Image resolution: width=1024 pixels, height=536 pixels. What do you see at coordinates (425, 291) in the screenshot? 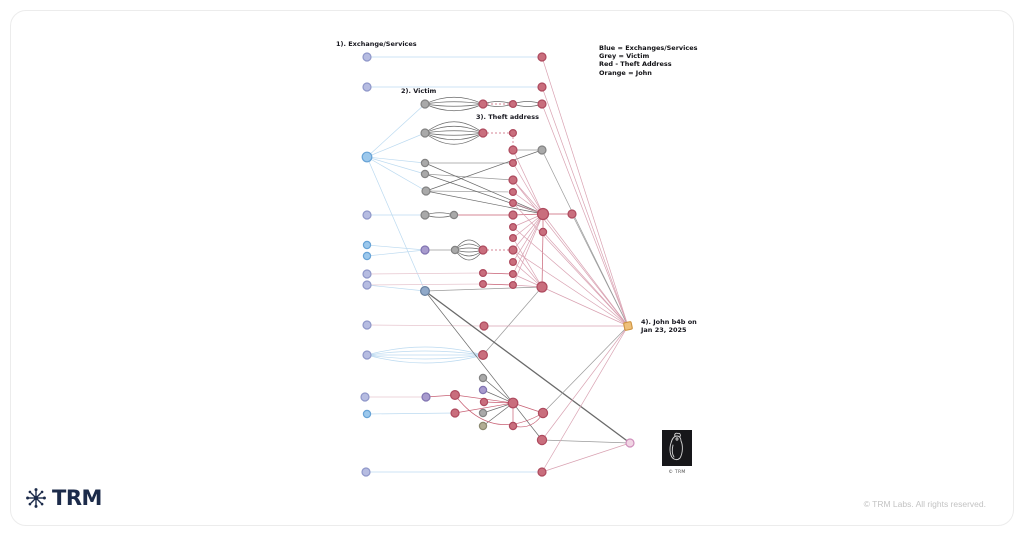
I see `graph-node-sb` at bounding box center [425, 291].